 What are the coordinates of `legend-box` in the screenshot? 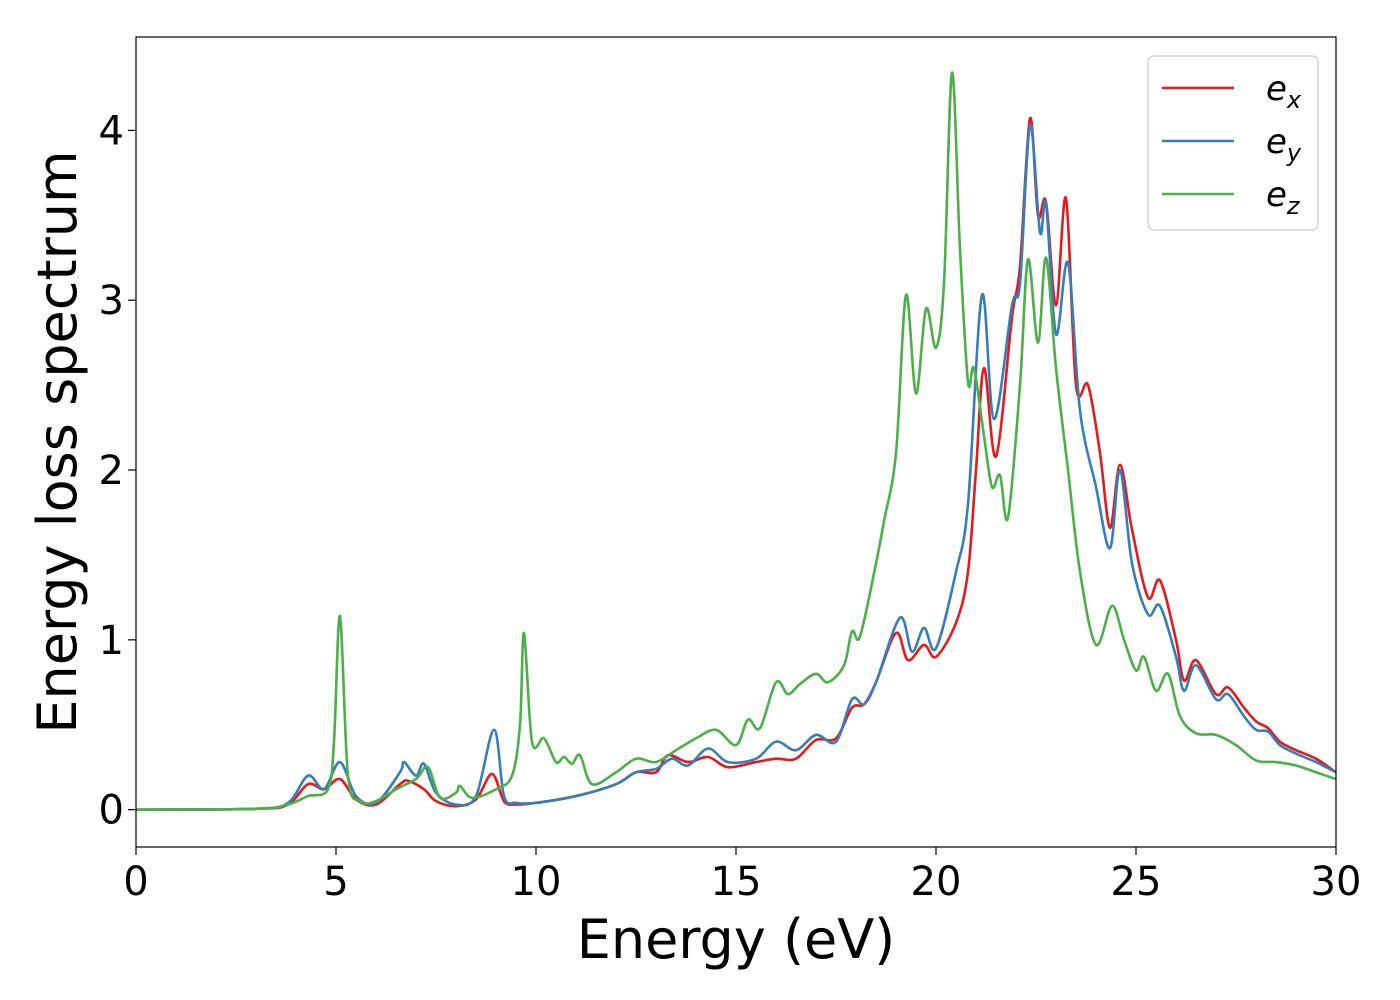 It's located at (1233, 143).